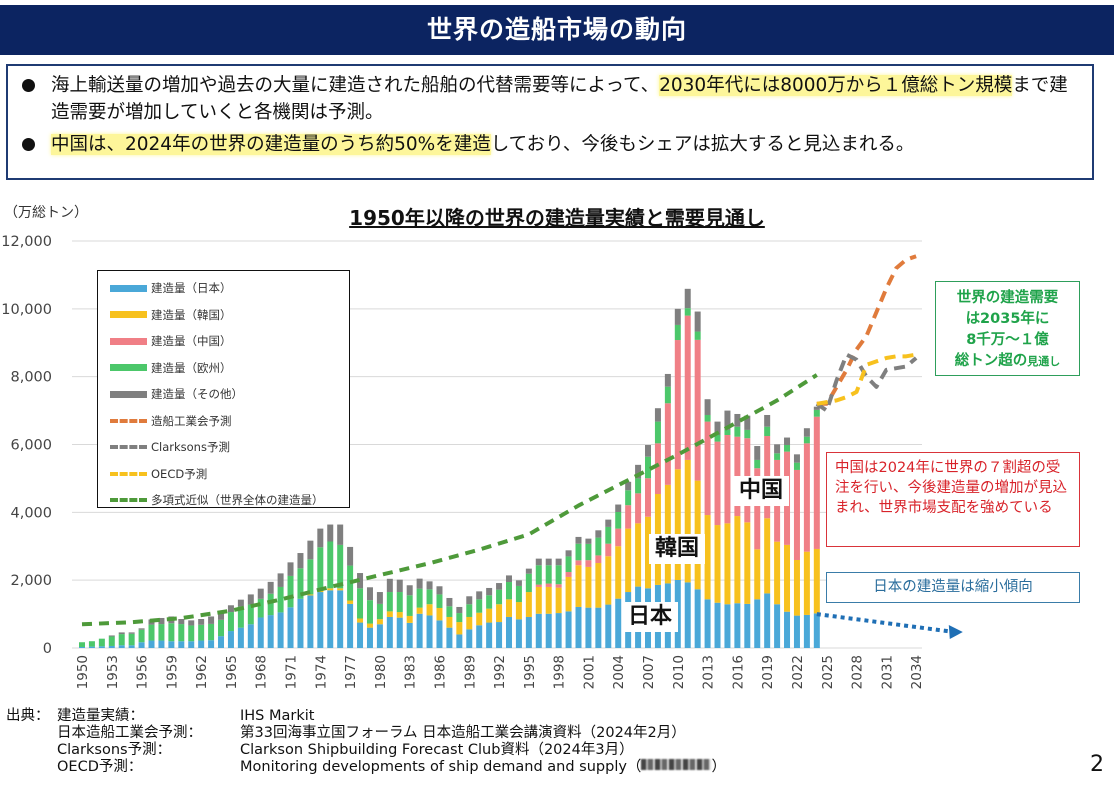  I want to click on redacted-text, so click(676, 764).